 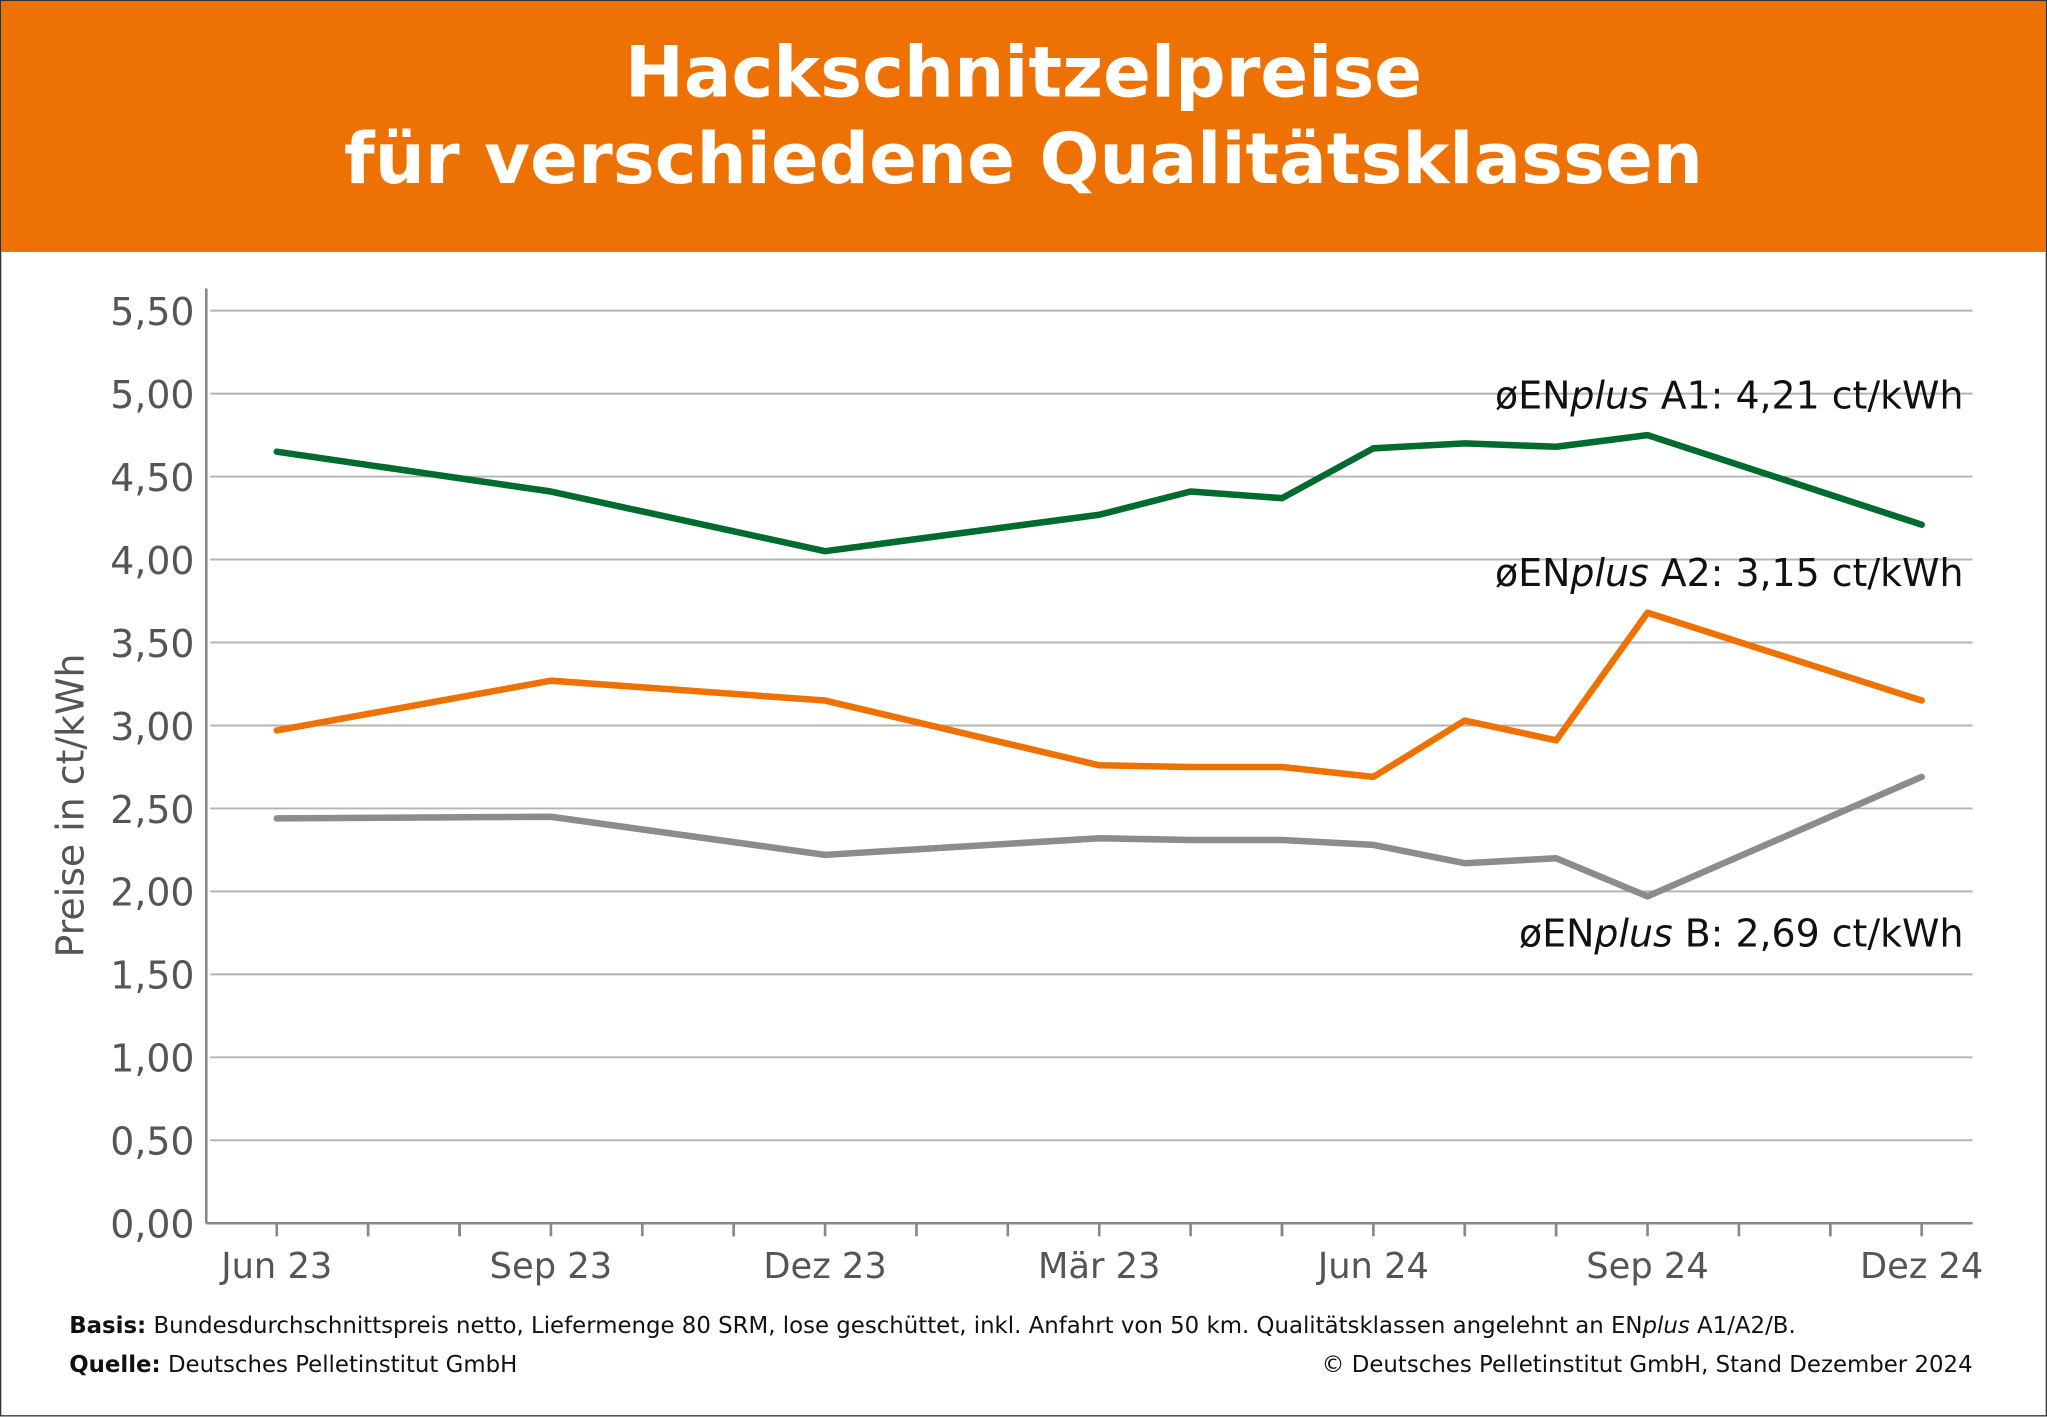 I want to click on series-line-a2, so click(x=1099, y=695).